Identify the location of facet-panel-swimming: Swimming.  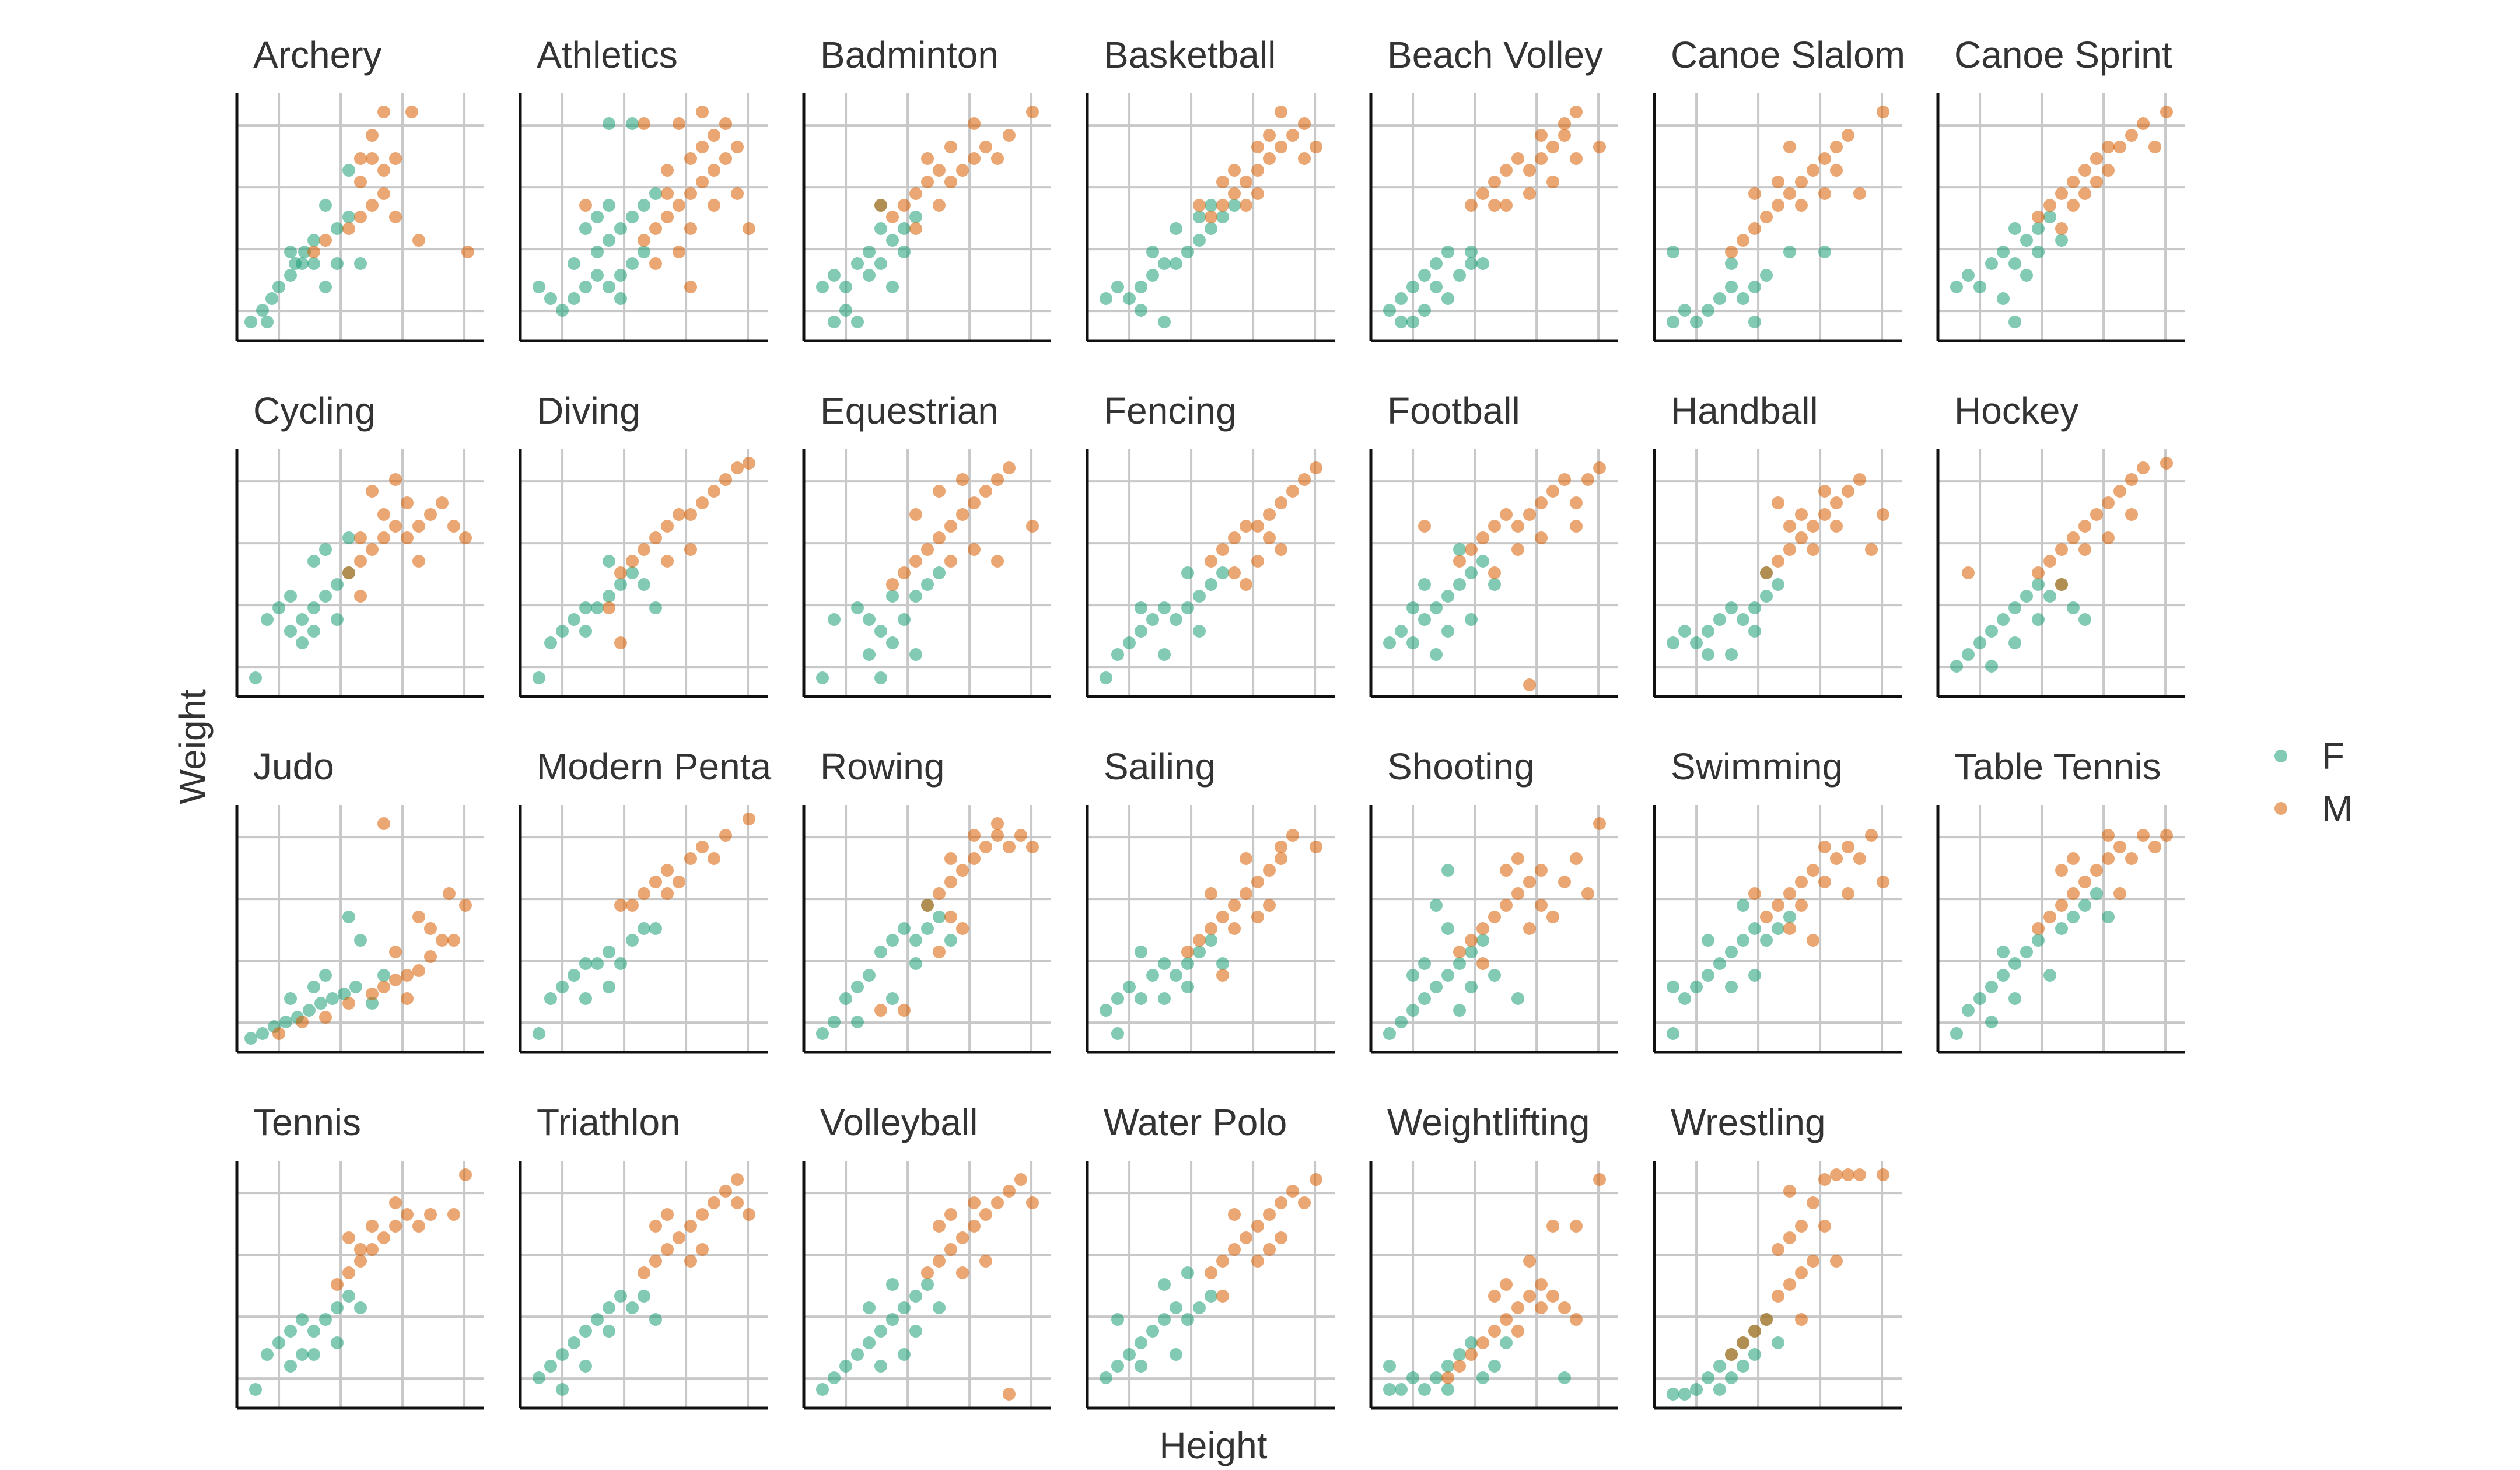
(1777, 900).